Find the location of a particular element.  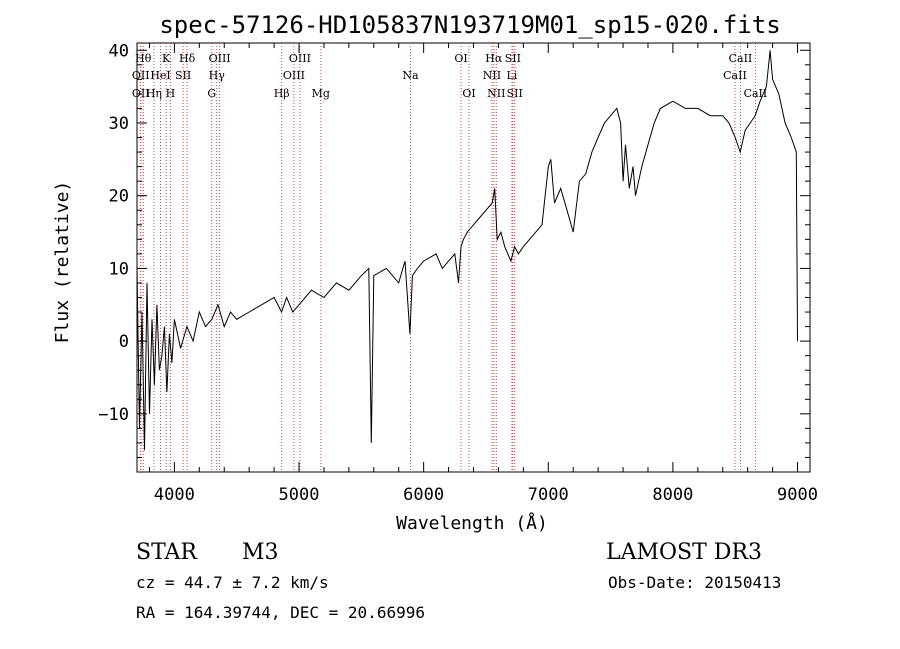

y-tick-label: −10 is located at coordinates (113, 415).